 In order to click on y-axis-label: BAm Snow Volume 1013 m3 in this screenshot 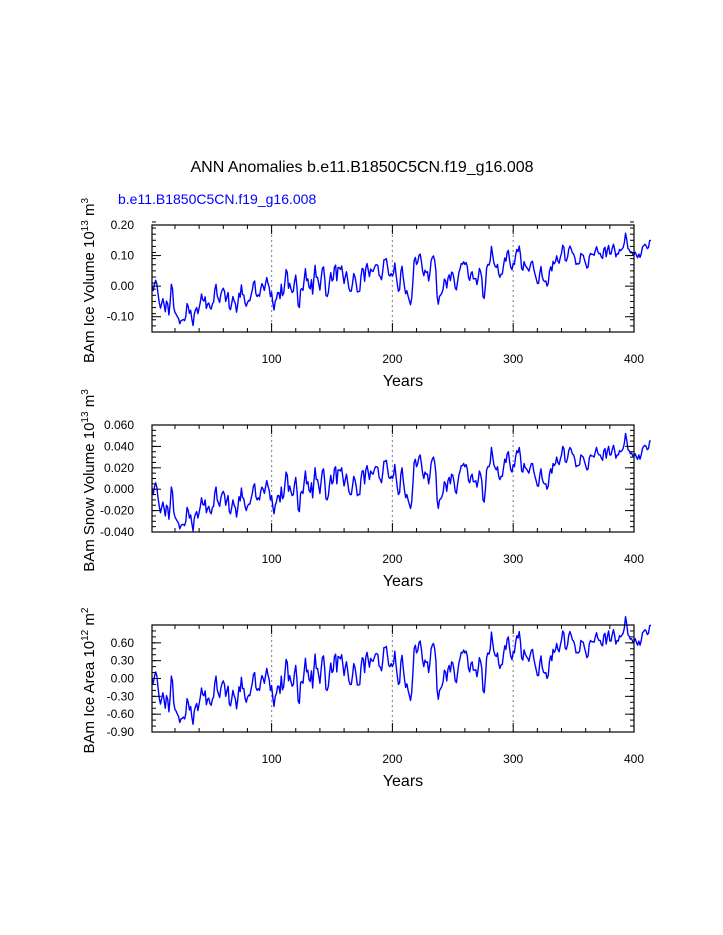, I will do `click(89, 480)`.